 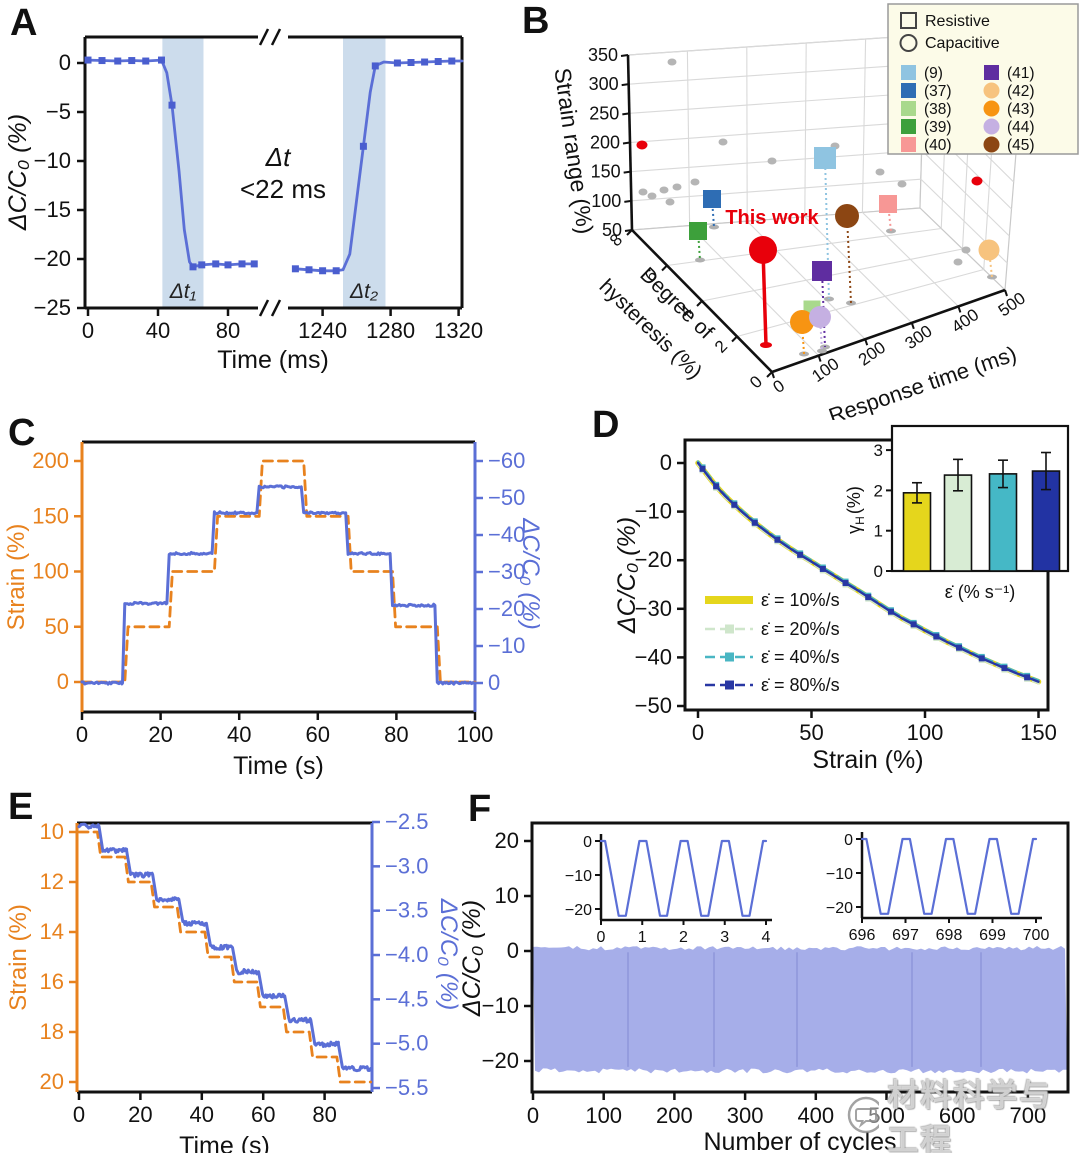 What do you see at coordinates (957, 1115) in the screenshot?
I see `svg-text: 600` at bounding box center [957, 1115].